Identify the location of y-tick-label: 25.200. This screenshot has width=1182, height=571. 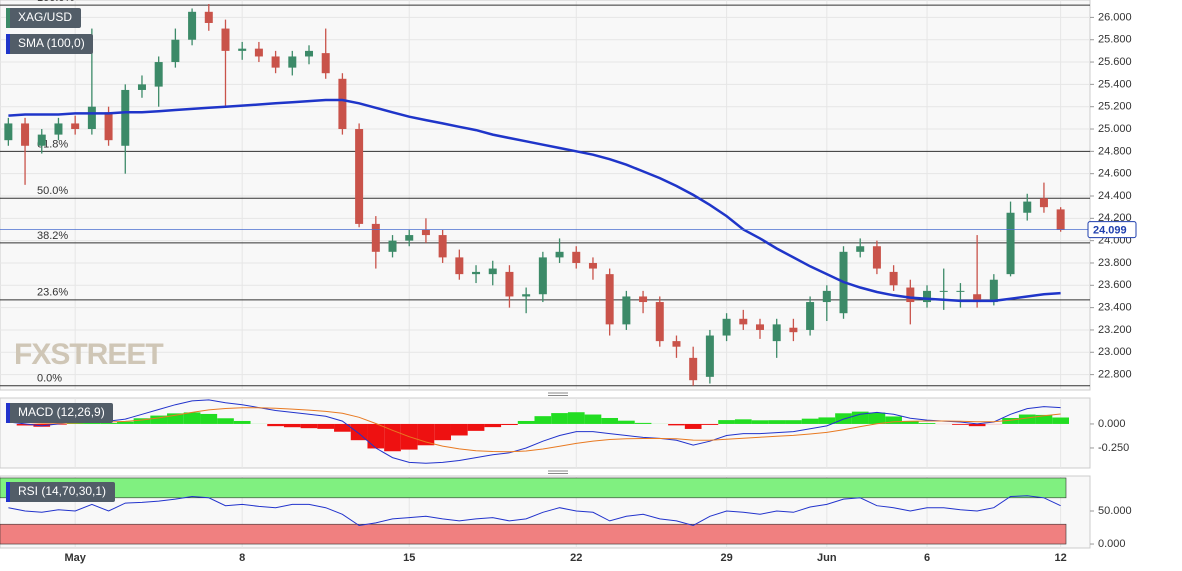
(1115, 107).